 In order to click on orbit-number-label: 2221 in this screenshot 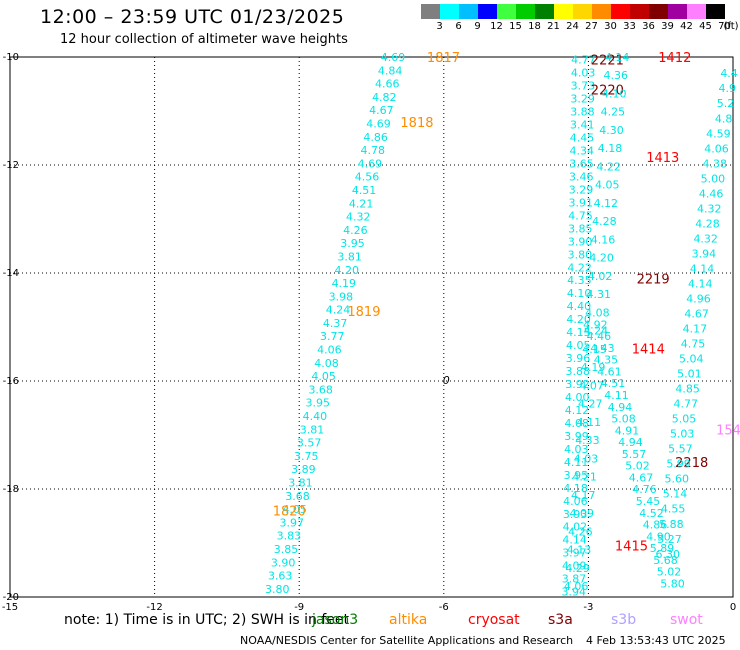, I will do `click(607, 61)`.